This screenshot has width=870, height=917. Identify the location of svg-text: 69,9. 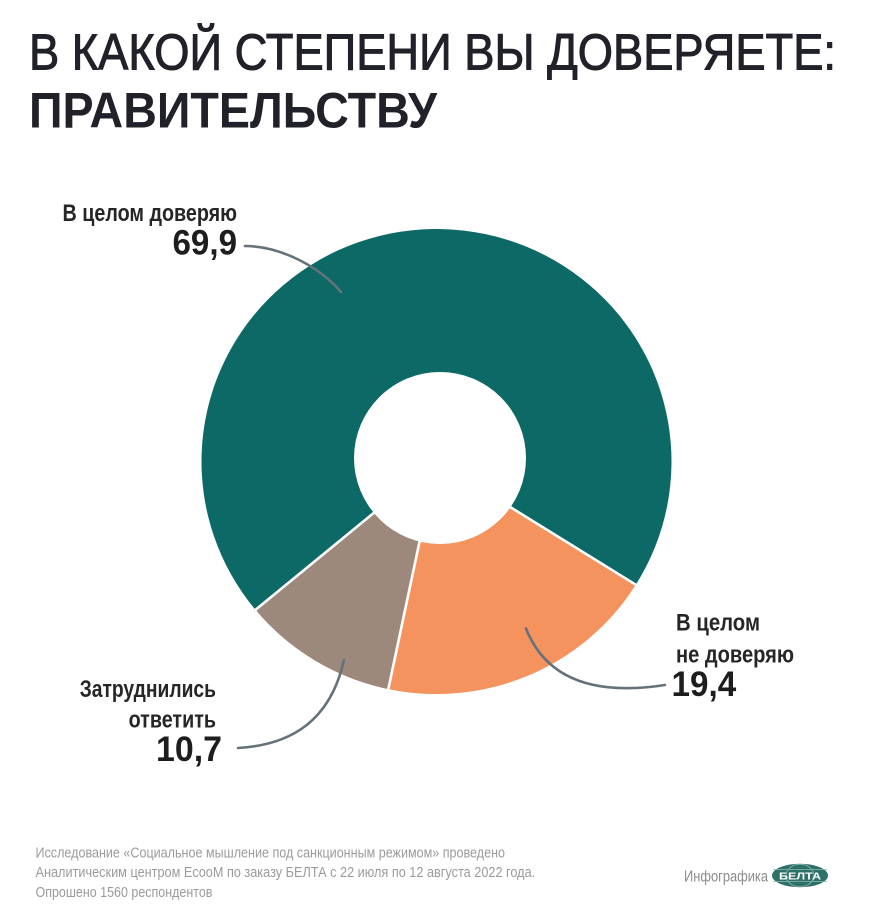
(205, 243).